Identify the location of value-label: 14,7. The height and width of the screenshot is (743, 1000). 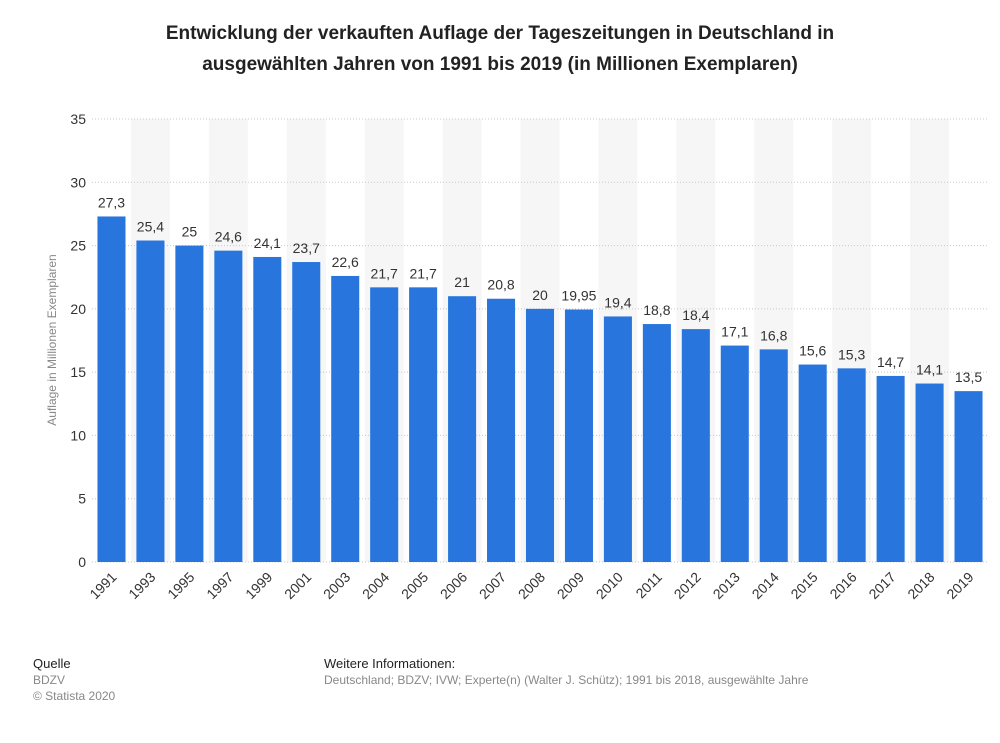
(890, 362).